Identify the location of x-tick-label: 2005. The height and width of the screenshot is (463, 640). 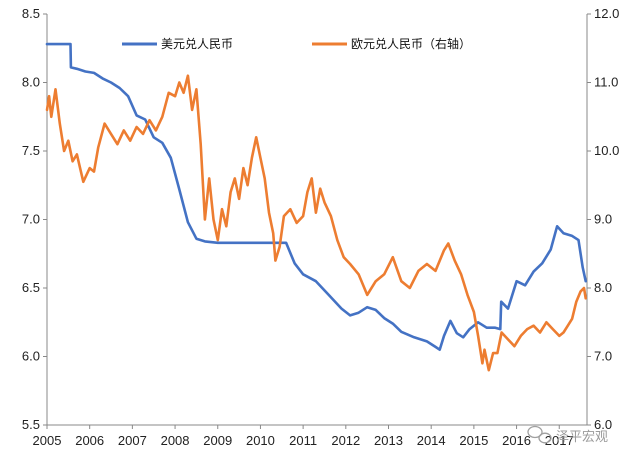
(47, 440).